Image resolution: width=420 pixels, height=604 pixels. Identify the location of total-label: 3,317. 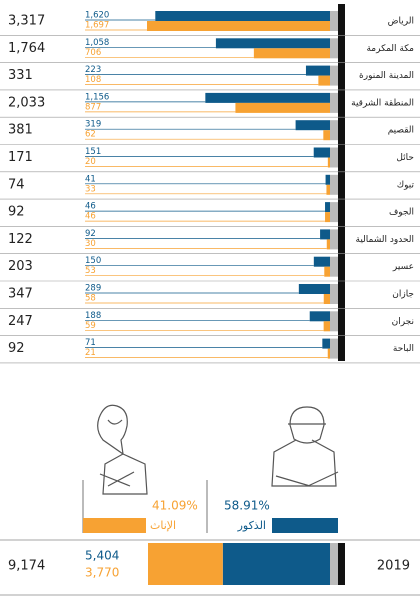
(26, 21).